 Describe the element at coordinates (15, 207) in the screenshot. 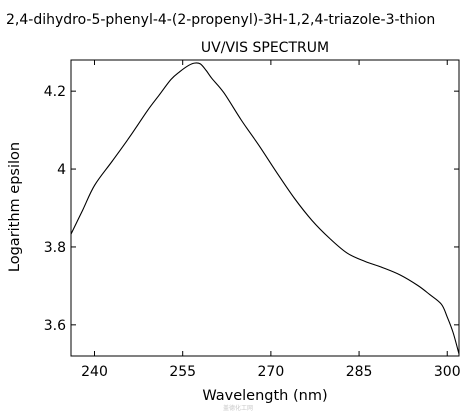

I see `y-axis-label: Logarithm epsilon` at that location.